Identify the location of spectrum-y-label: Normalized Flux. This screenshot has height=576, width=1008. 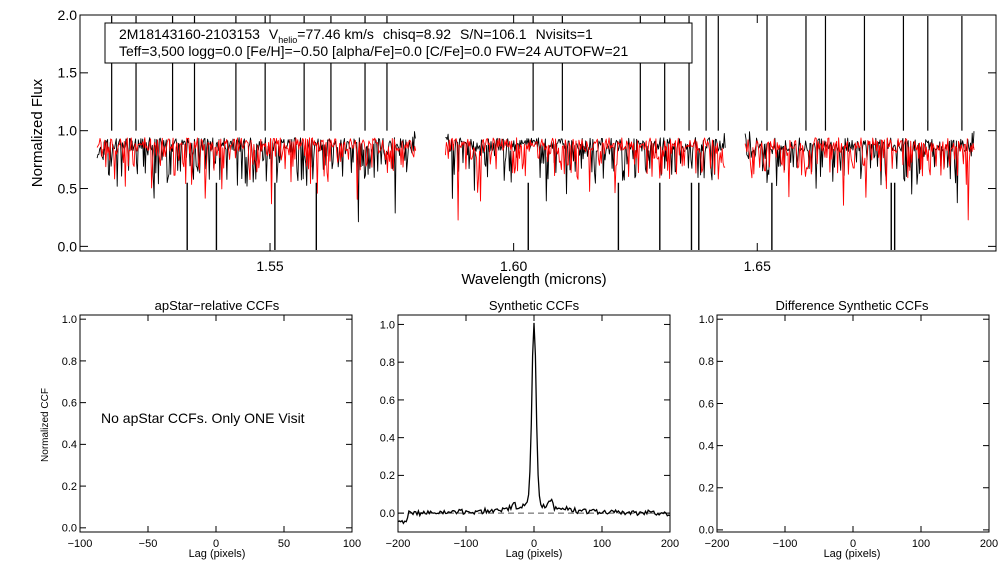
(37, 132).